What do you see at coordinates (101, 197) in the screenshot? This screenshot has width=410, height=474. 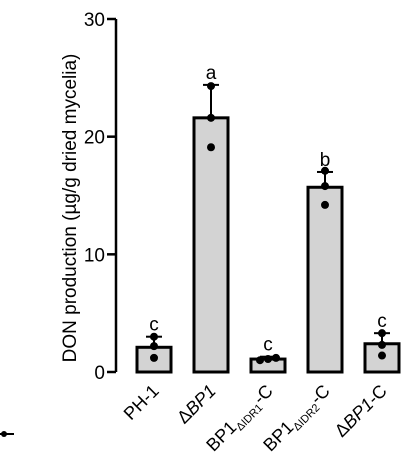 I see `y-axis: 0 10 20 30` at bounding box center [101, 197].